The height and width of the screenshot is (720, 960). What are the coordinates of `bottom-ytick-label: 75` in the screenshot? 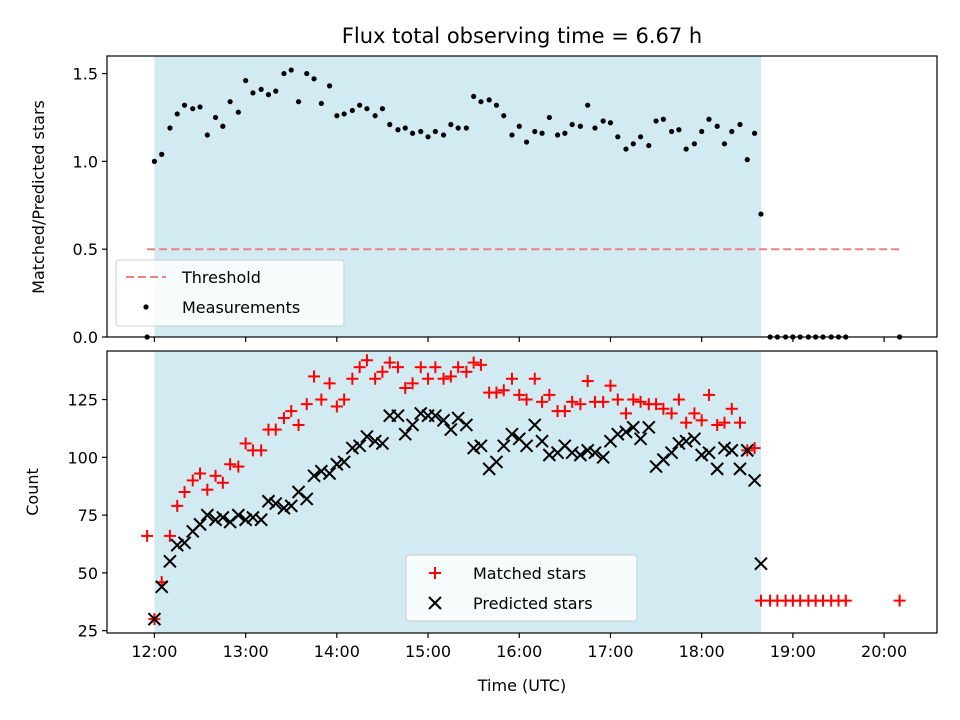 It's located at (88, 515).